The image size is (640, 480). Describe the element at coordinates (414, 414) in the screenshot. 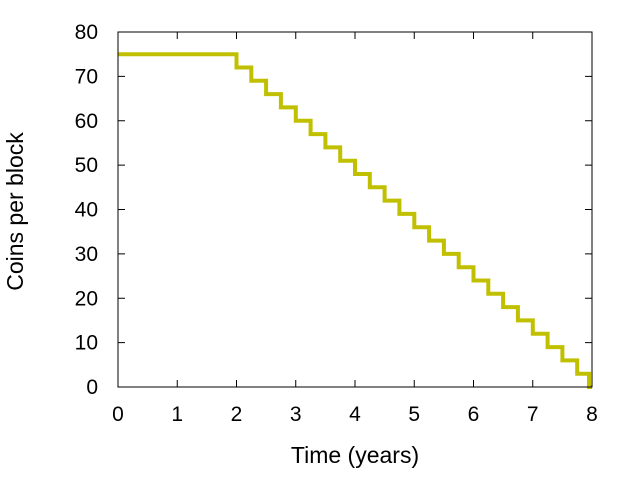

I see `x-tick-label: 5` at that location.